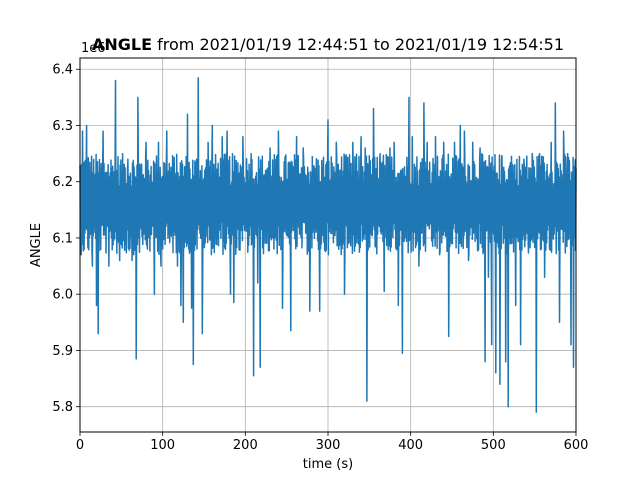 This screenshot has height=480, width=640. Describe the element at coordinates (122, 44) in the screenshot. I see `chart-title-bold: ANGLE` at that location.